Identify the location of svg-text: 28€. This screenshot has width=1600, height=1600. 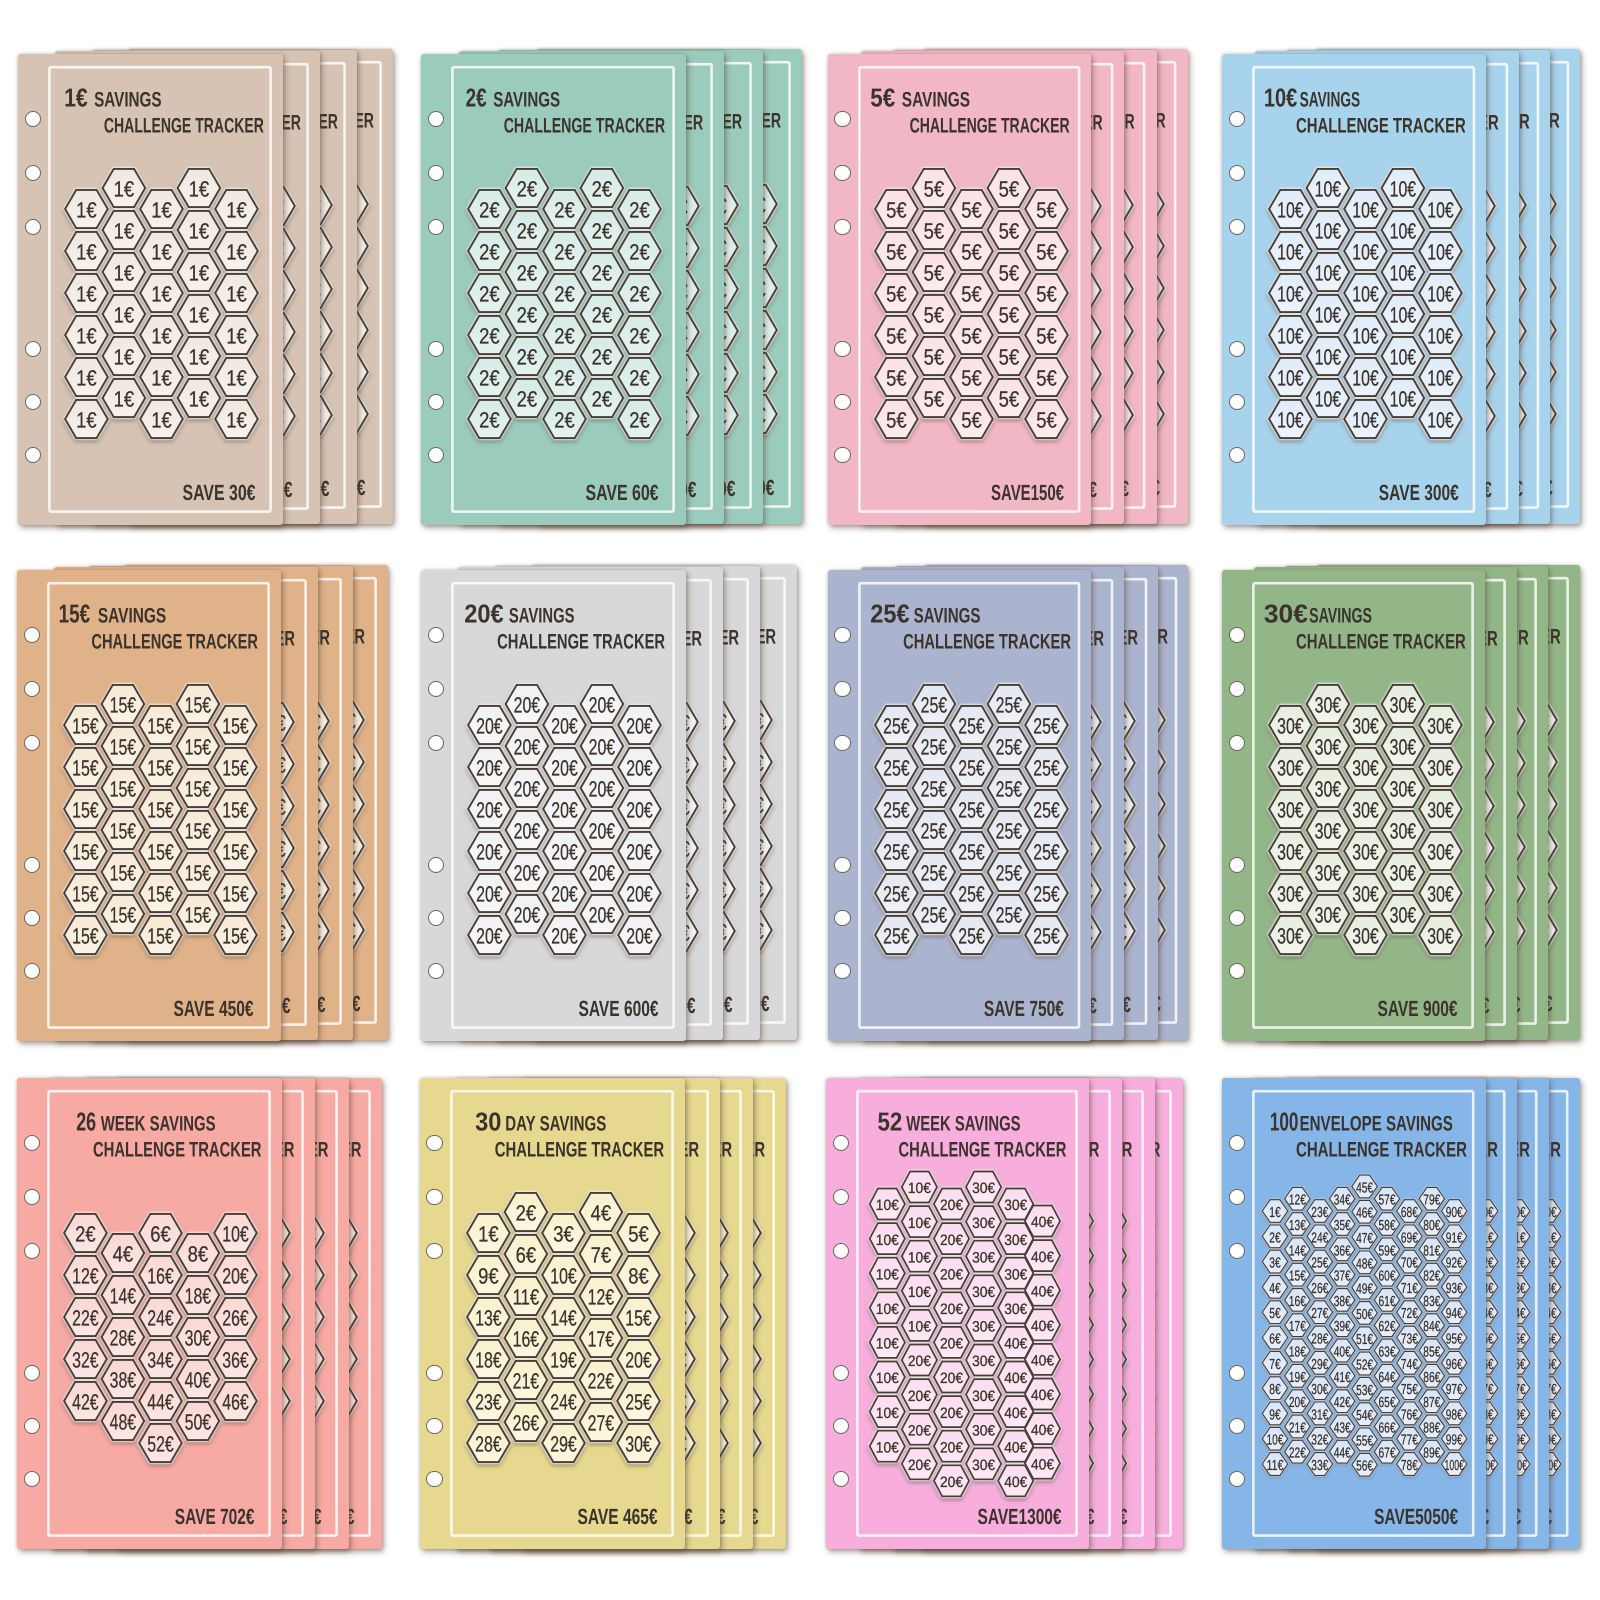
(488, 1444).